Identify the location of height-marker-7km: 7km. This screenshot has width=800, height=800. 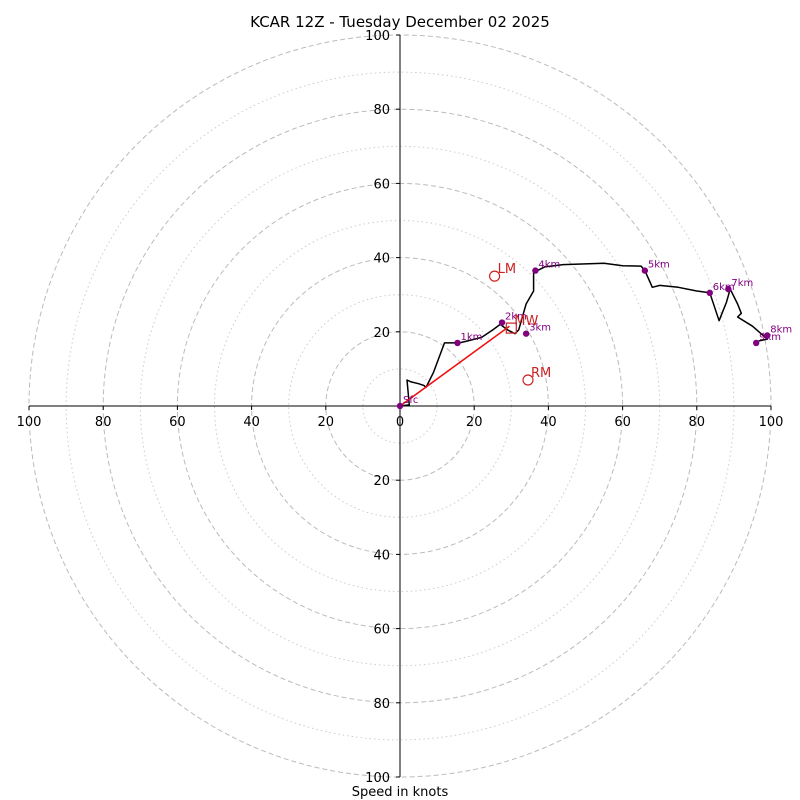
(739, 285).